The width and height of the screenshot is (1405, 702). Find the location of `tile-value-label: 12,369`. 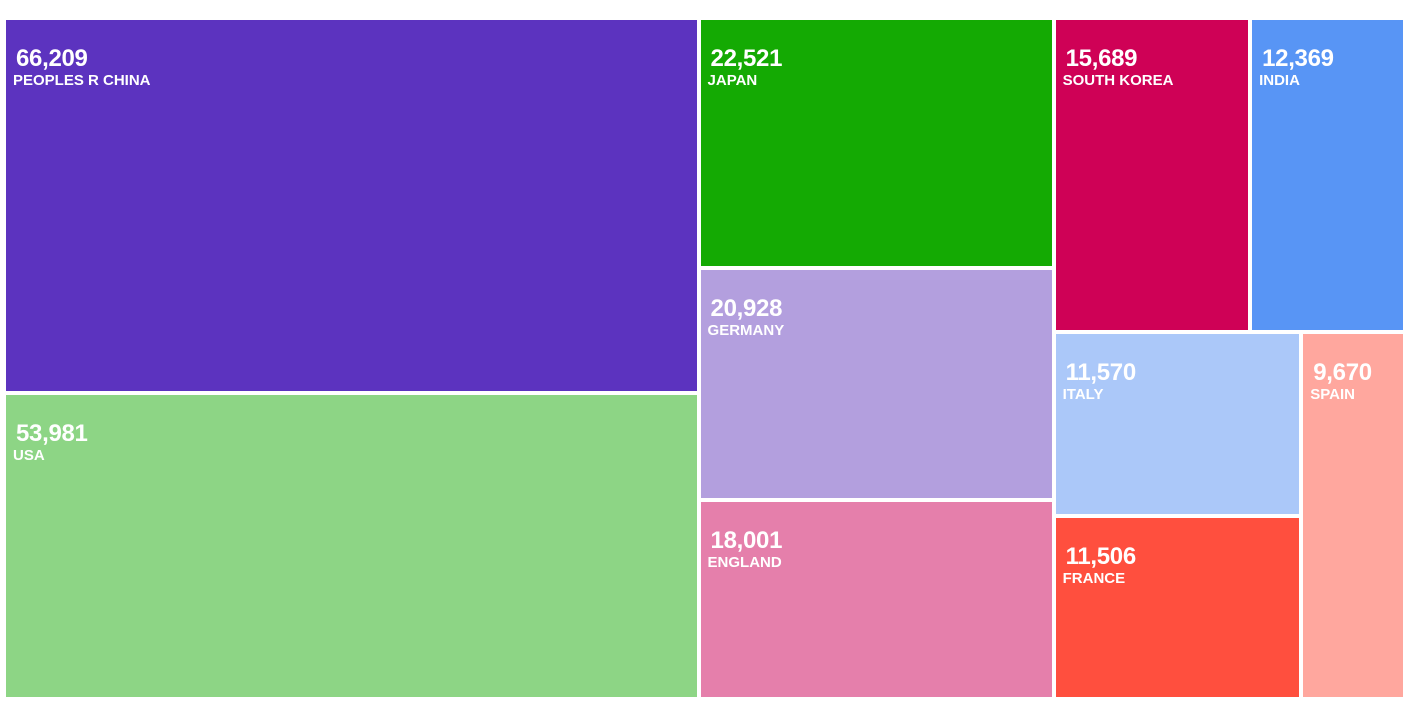

tile-value-label: 12,369 is located at coordinates (1298, 58).